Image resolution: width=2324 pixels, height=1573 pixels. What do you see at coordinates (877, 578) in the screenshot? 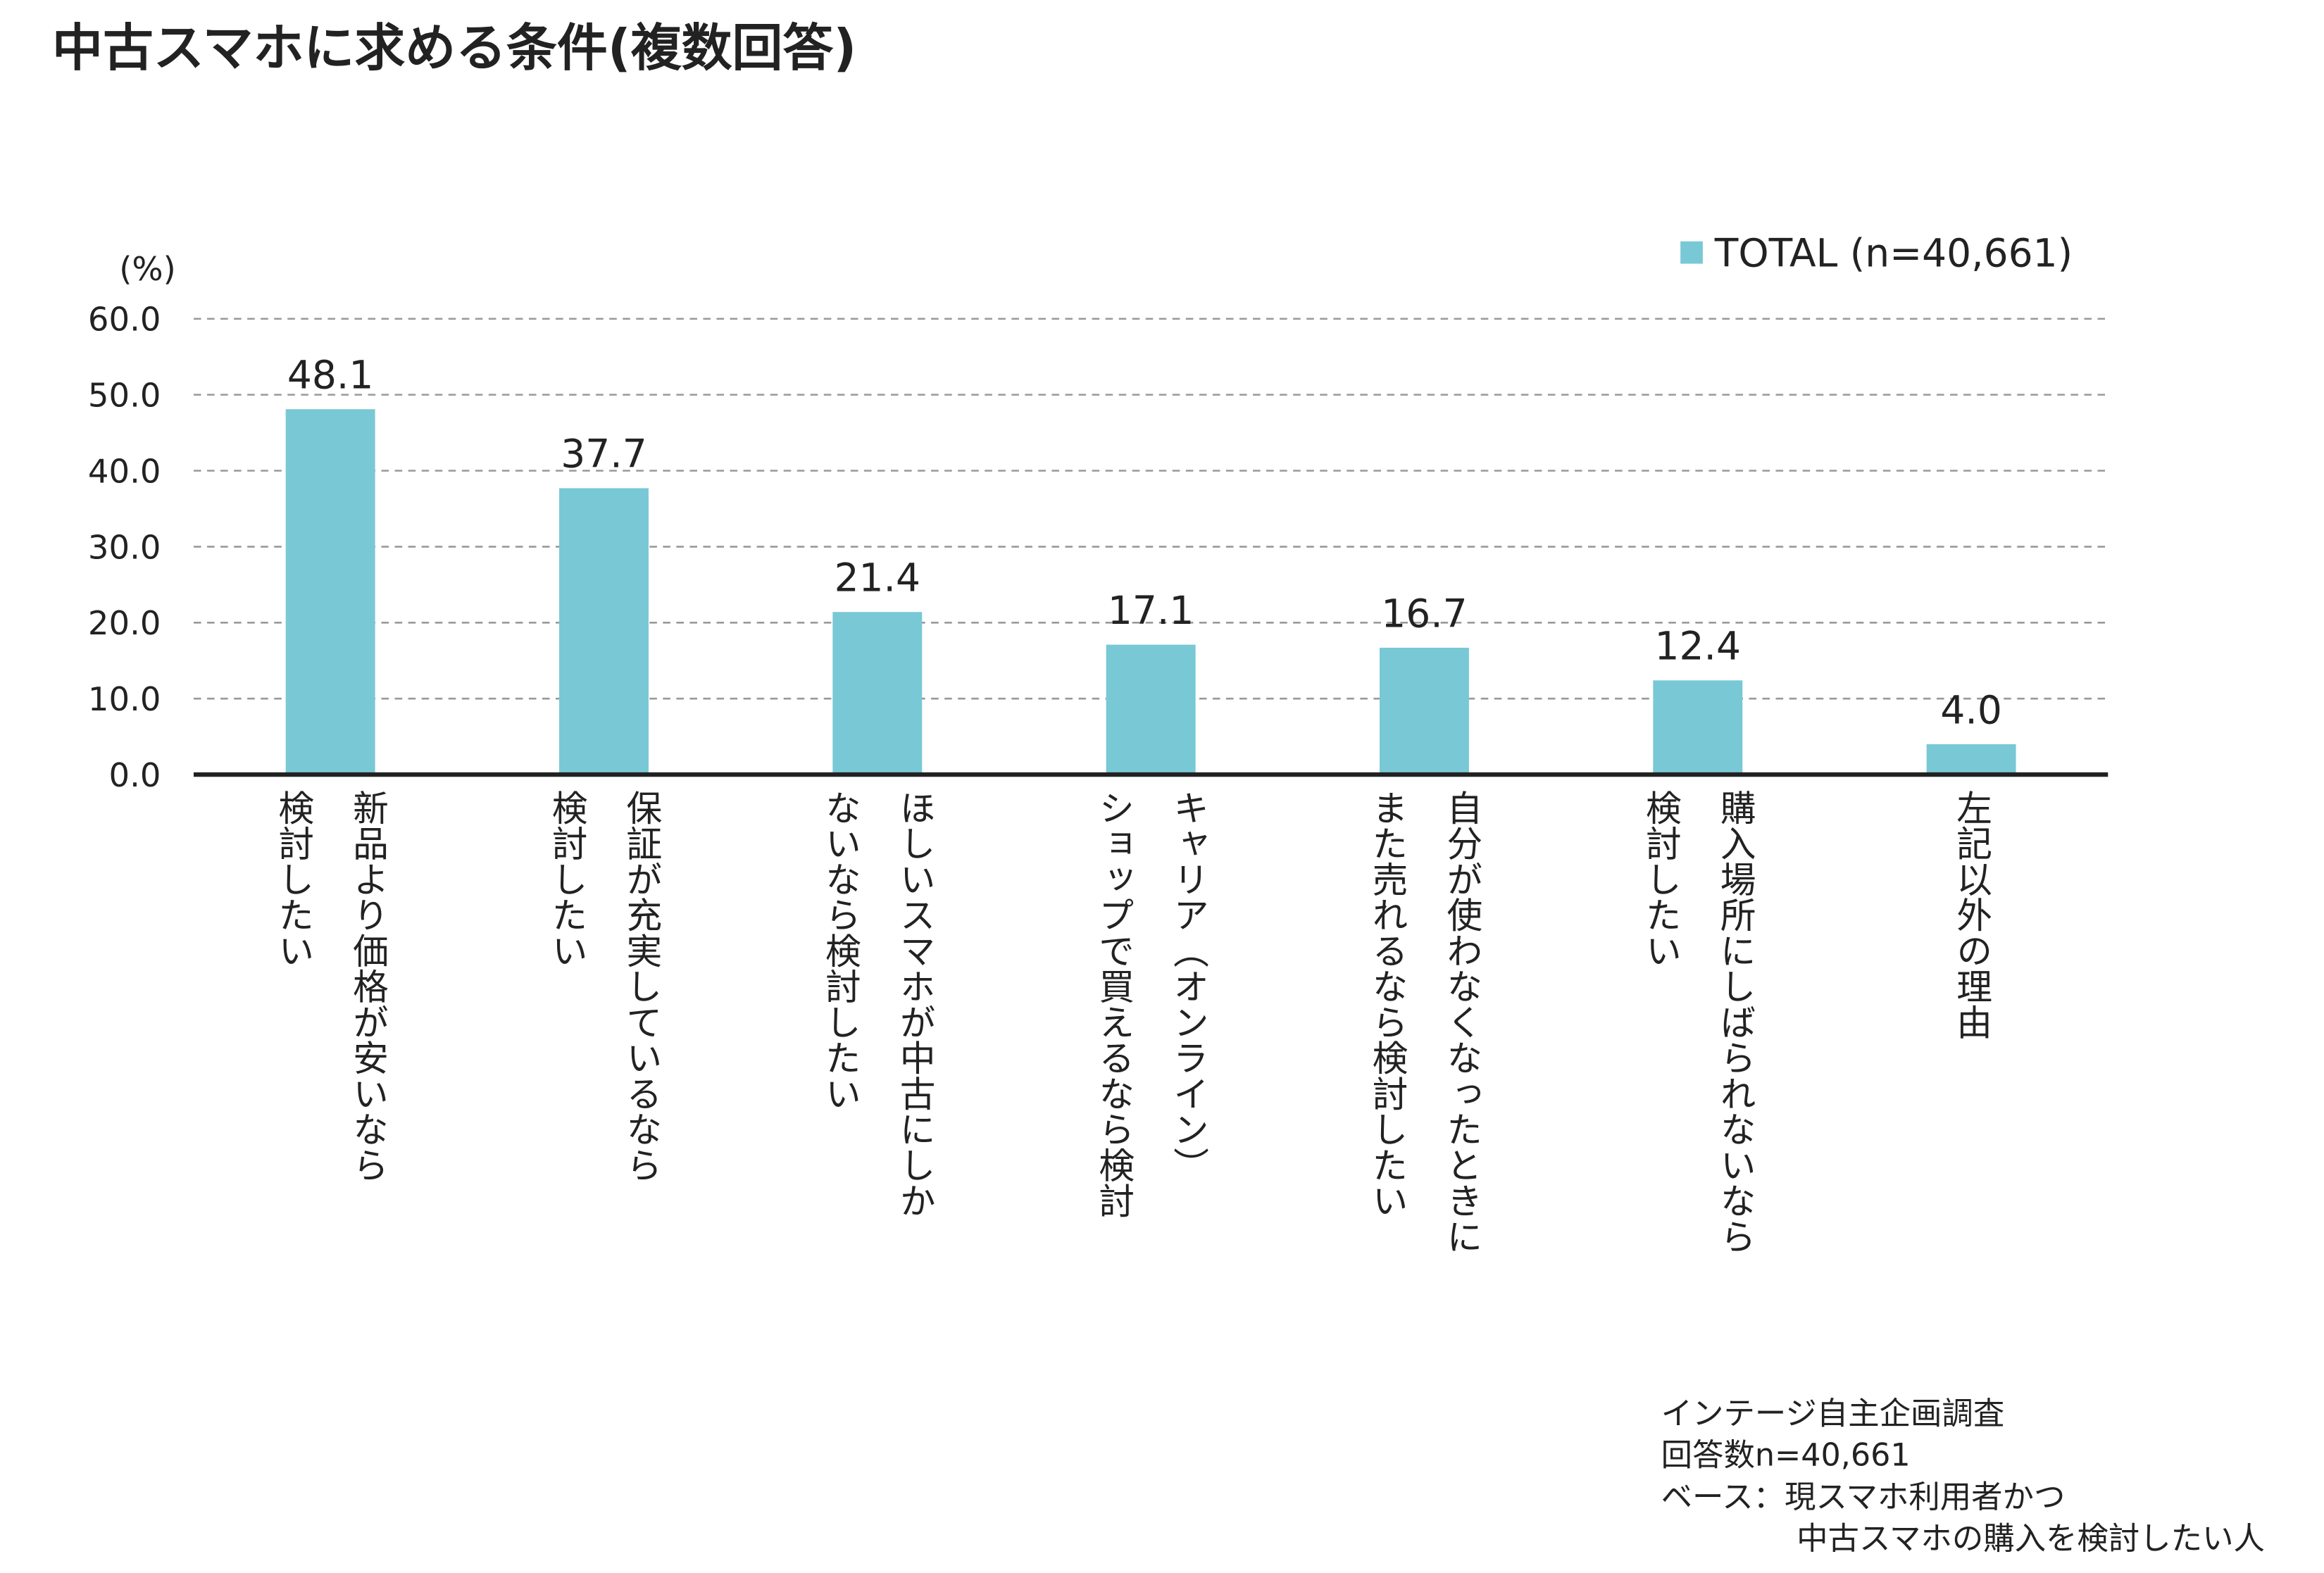
I see `value-label: 21.4` at bounding box center [877, 578].